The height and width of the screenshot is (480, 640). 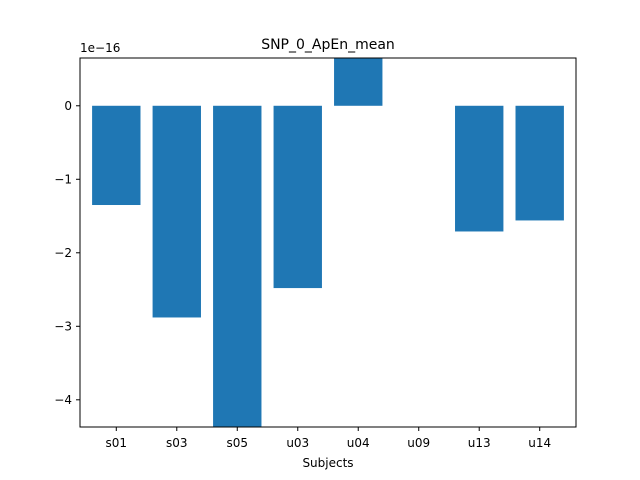 I want to click on x-axis: s01 s03 s05 u03 u04 u09 u13 u14, so click(x=328, y=438).